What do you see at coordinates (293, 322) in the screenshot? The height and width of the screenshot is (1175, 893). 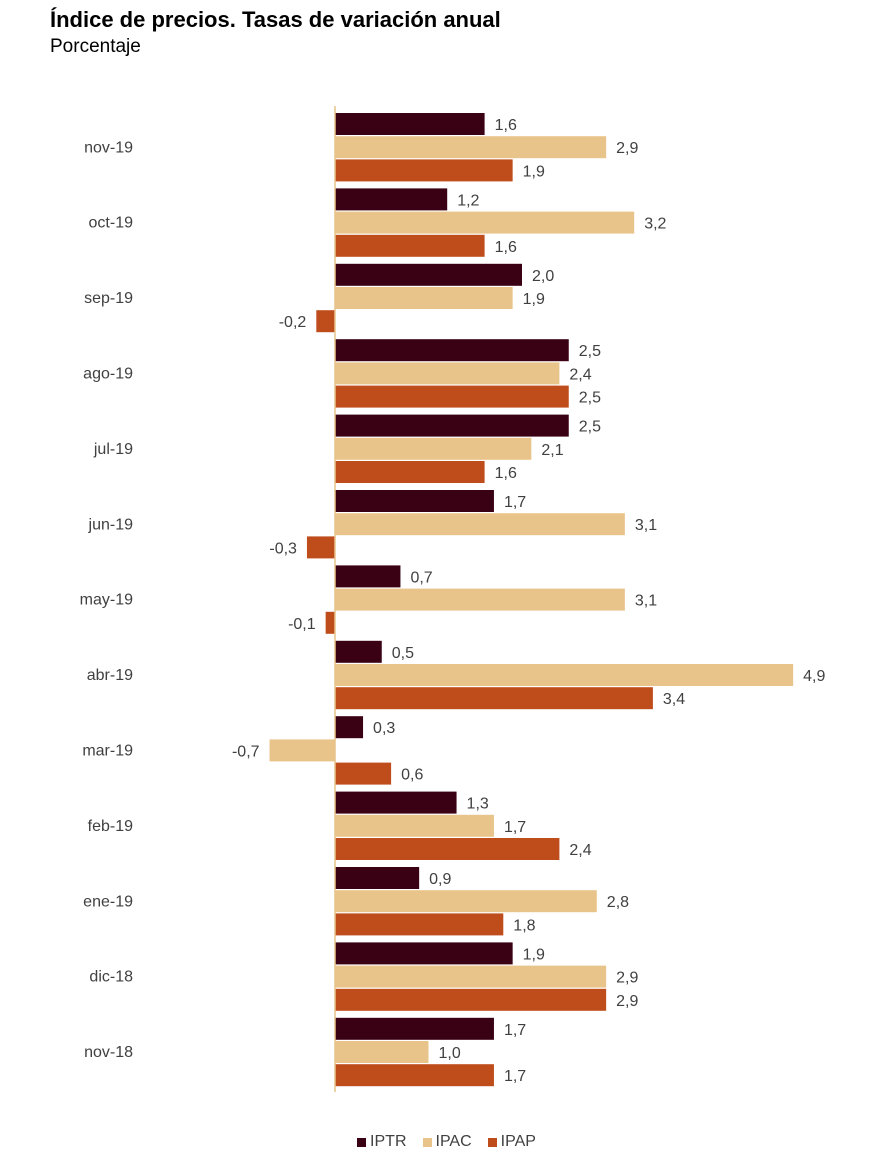 I see `data-label: -0,2` at bounding box center [293, 322].